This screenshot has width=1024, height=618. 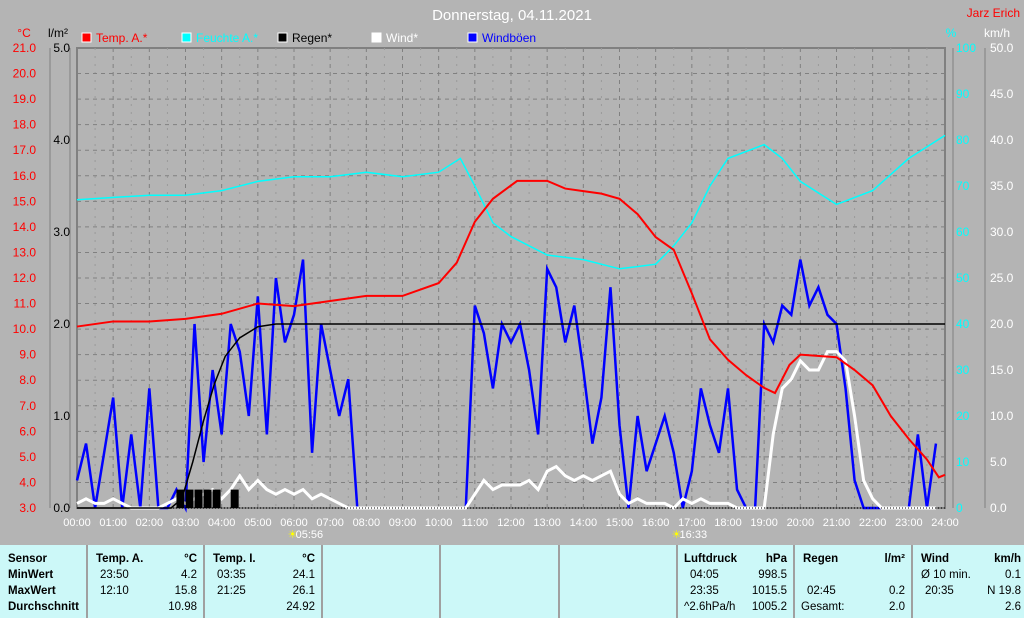 What do you see at coordinates (711, 559) in the screenshot?
I see `label: Luftdruck` at bounding box center [711, 559].